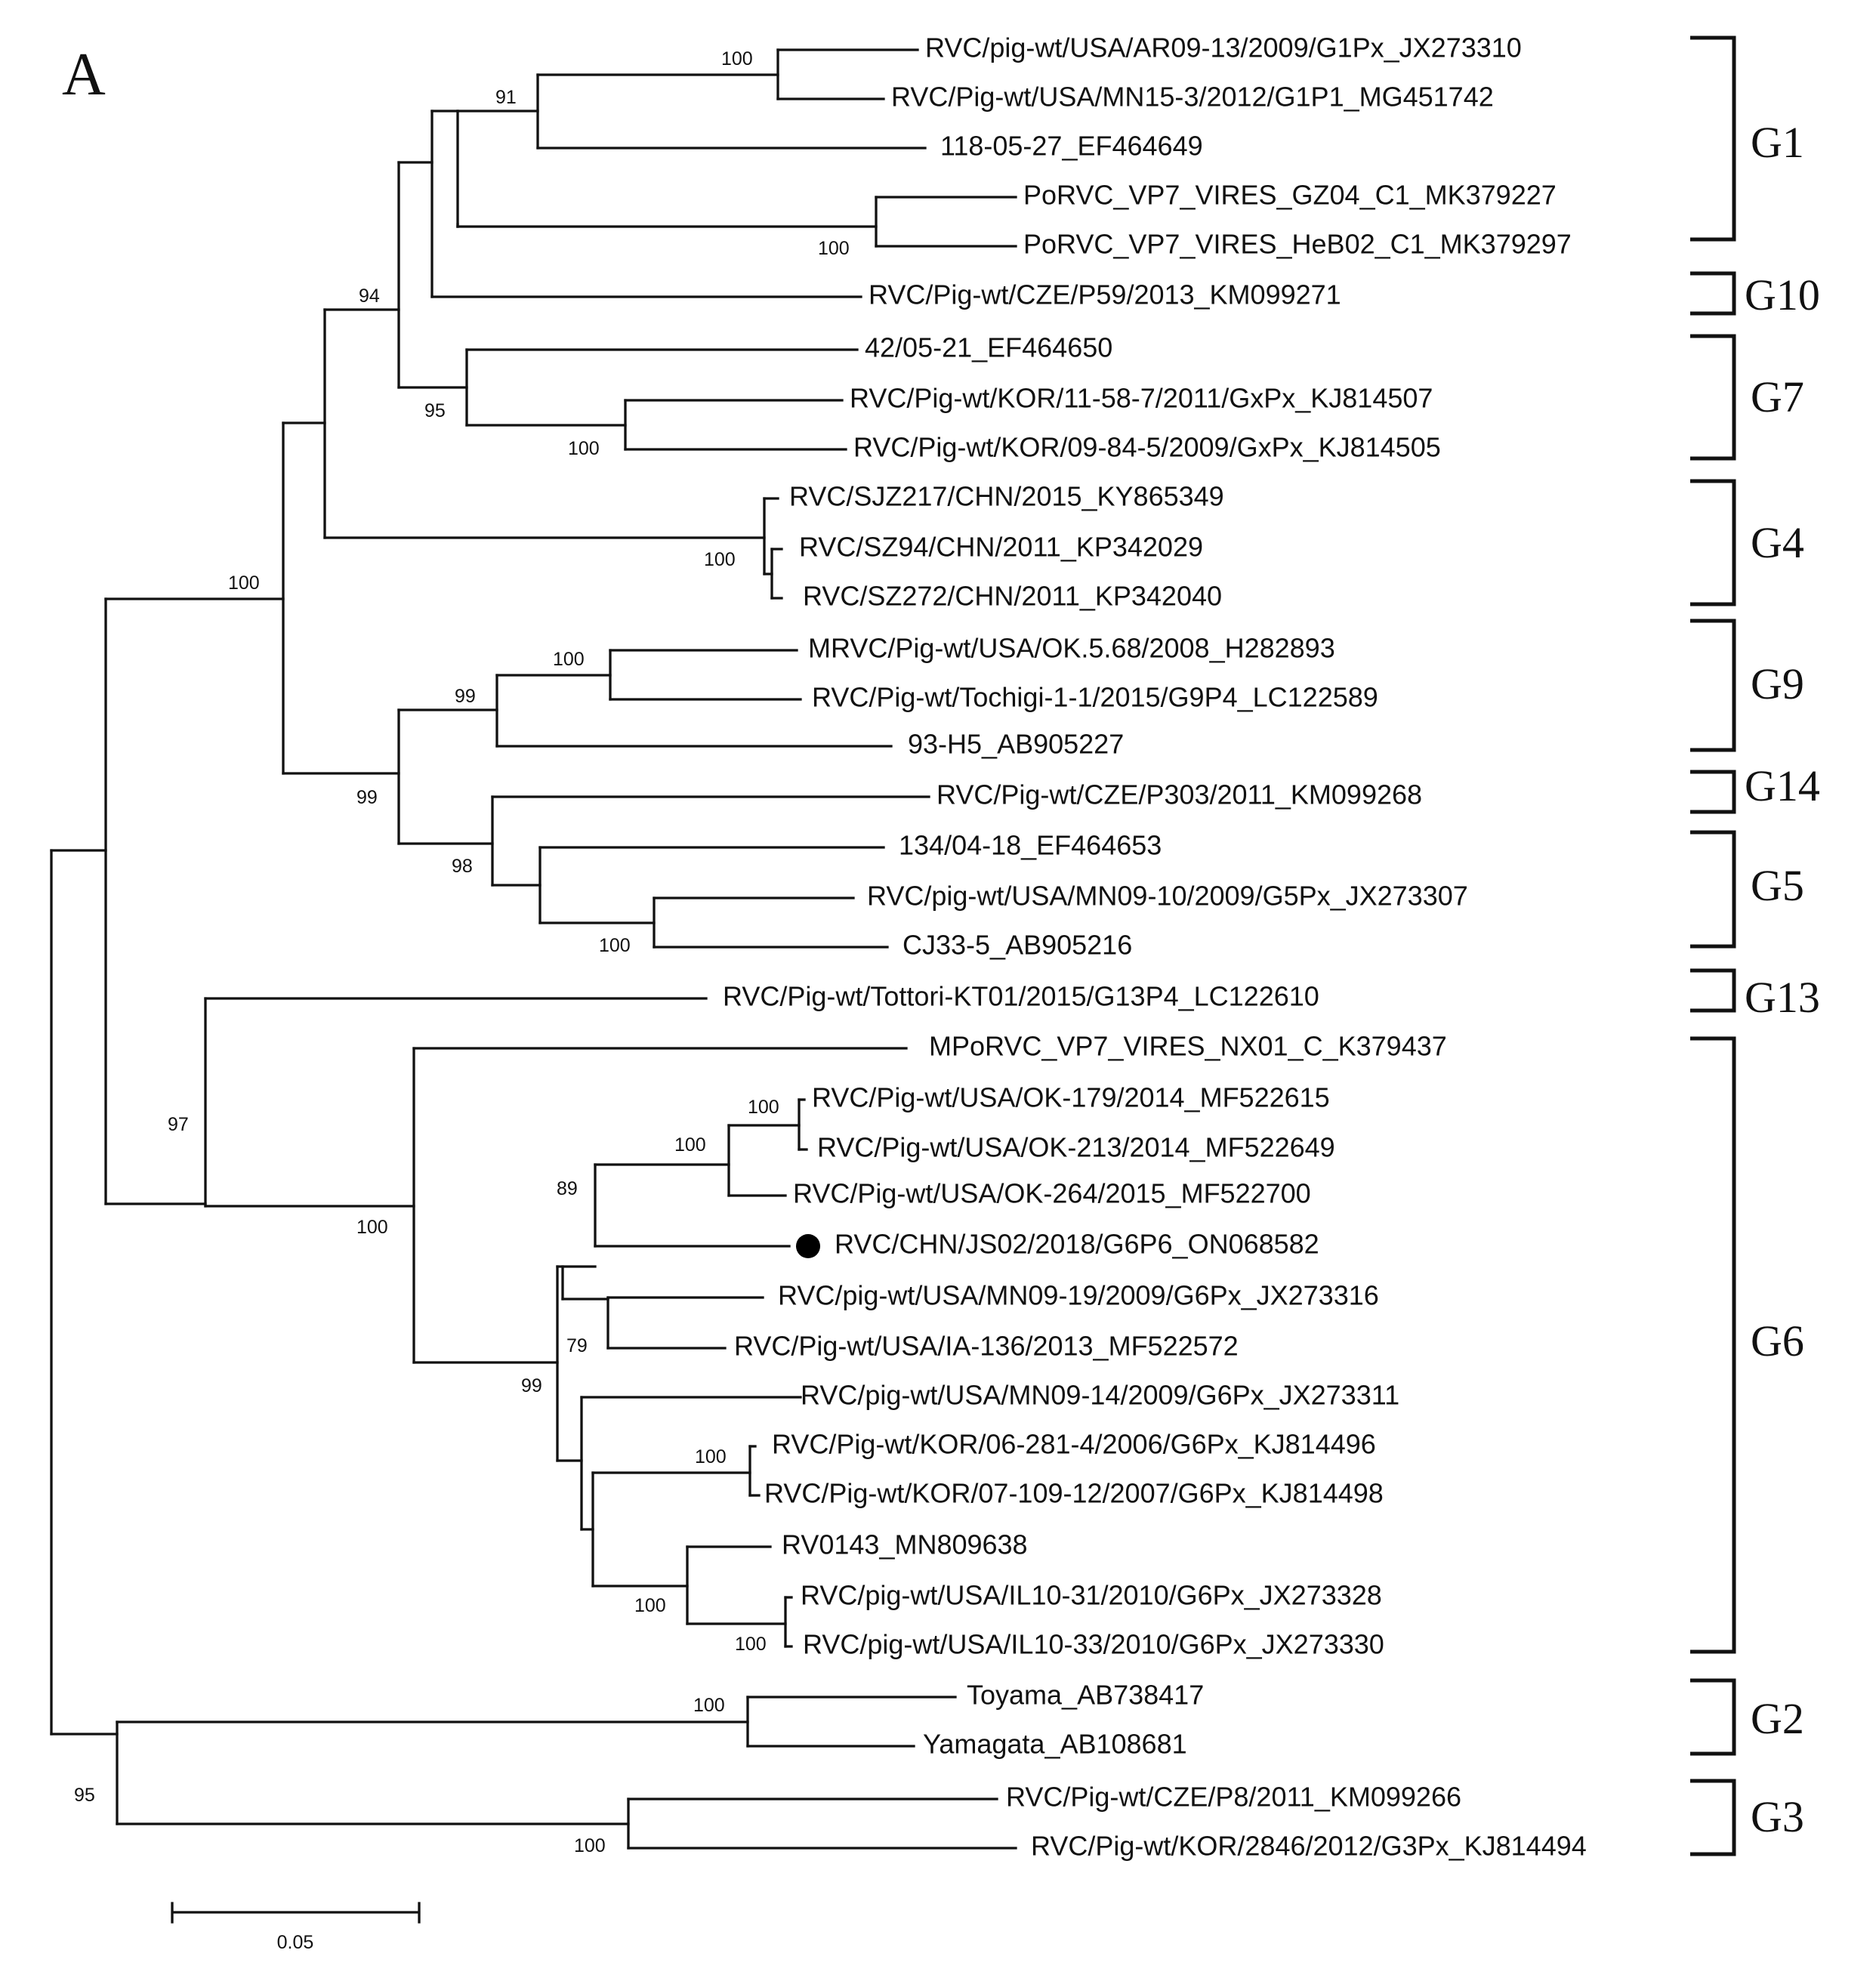 Image resolution: width=1876 pixels, height=1978 pixels. What do you see at coordinates (178, 1124) in the screenshot?
I see `bootstrap-value: 97` at bounding box center [178, 1124].